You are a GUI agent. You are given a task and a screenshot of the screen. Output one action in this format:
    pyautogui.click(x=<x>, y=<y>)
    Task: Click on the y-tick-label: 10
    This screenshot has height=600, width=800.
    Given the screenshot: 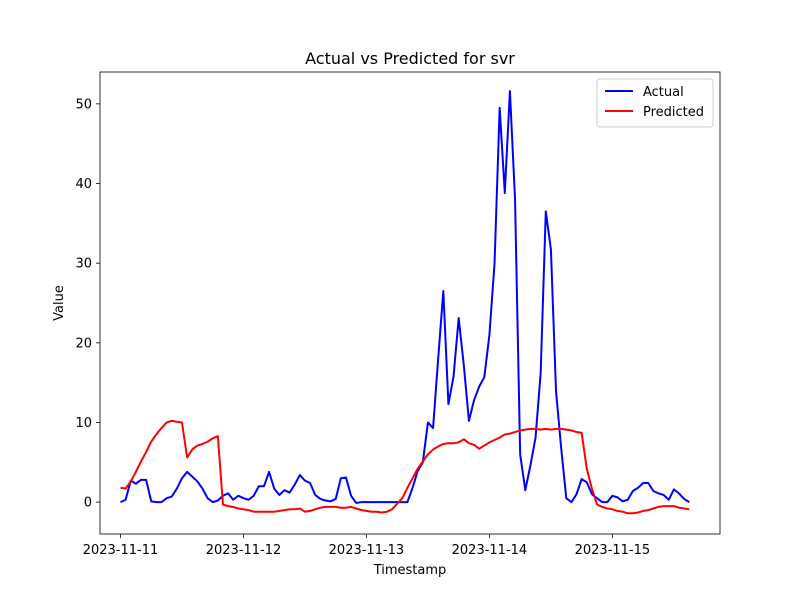 What is the action you would take?
    pyautogui.click(x=83, y=423)
    